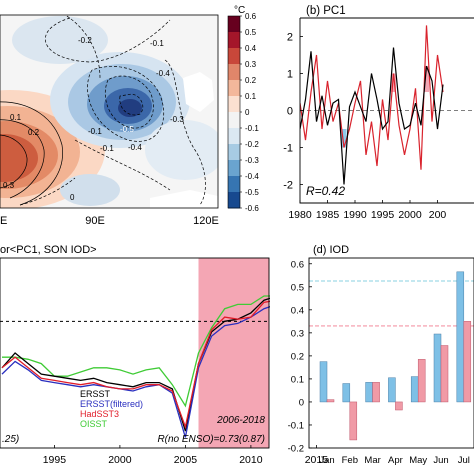 The image size is (474, 474). I want to click on legend-entry: HadSST3, so click(99, 414).